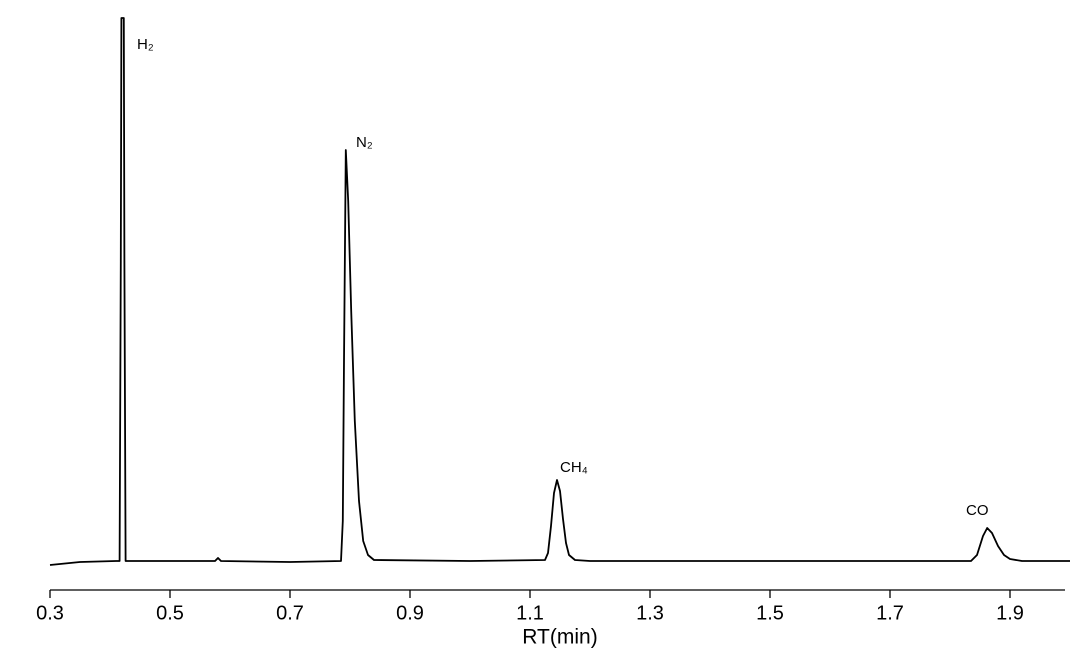 The height and width of the screenshot is (659, 1080). I want to click on x-axis-title: RT(min), so click(559, 637).